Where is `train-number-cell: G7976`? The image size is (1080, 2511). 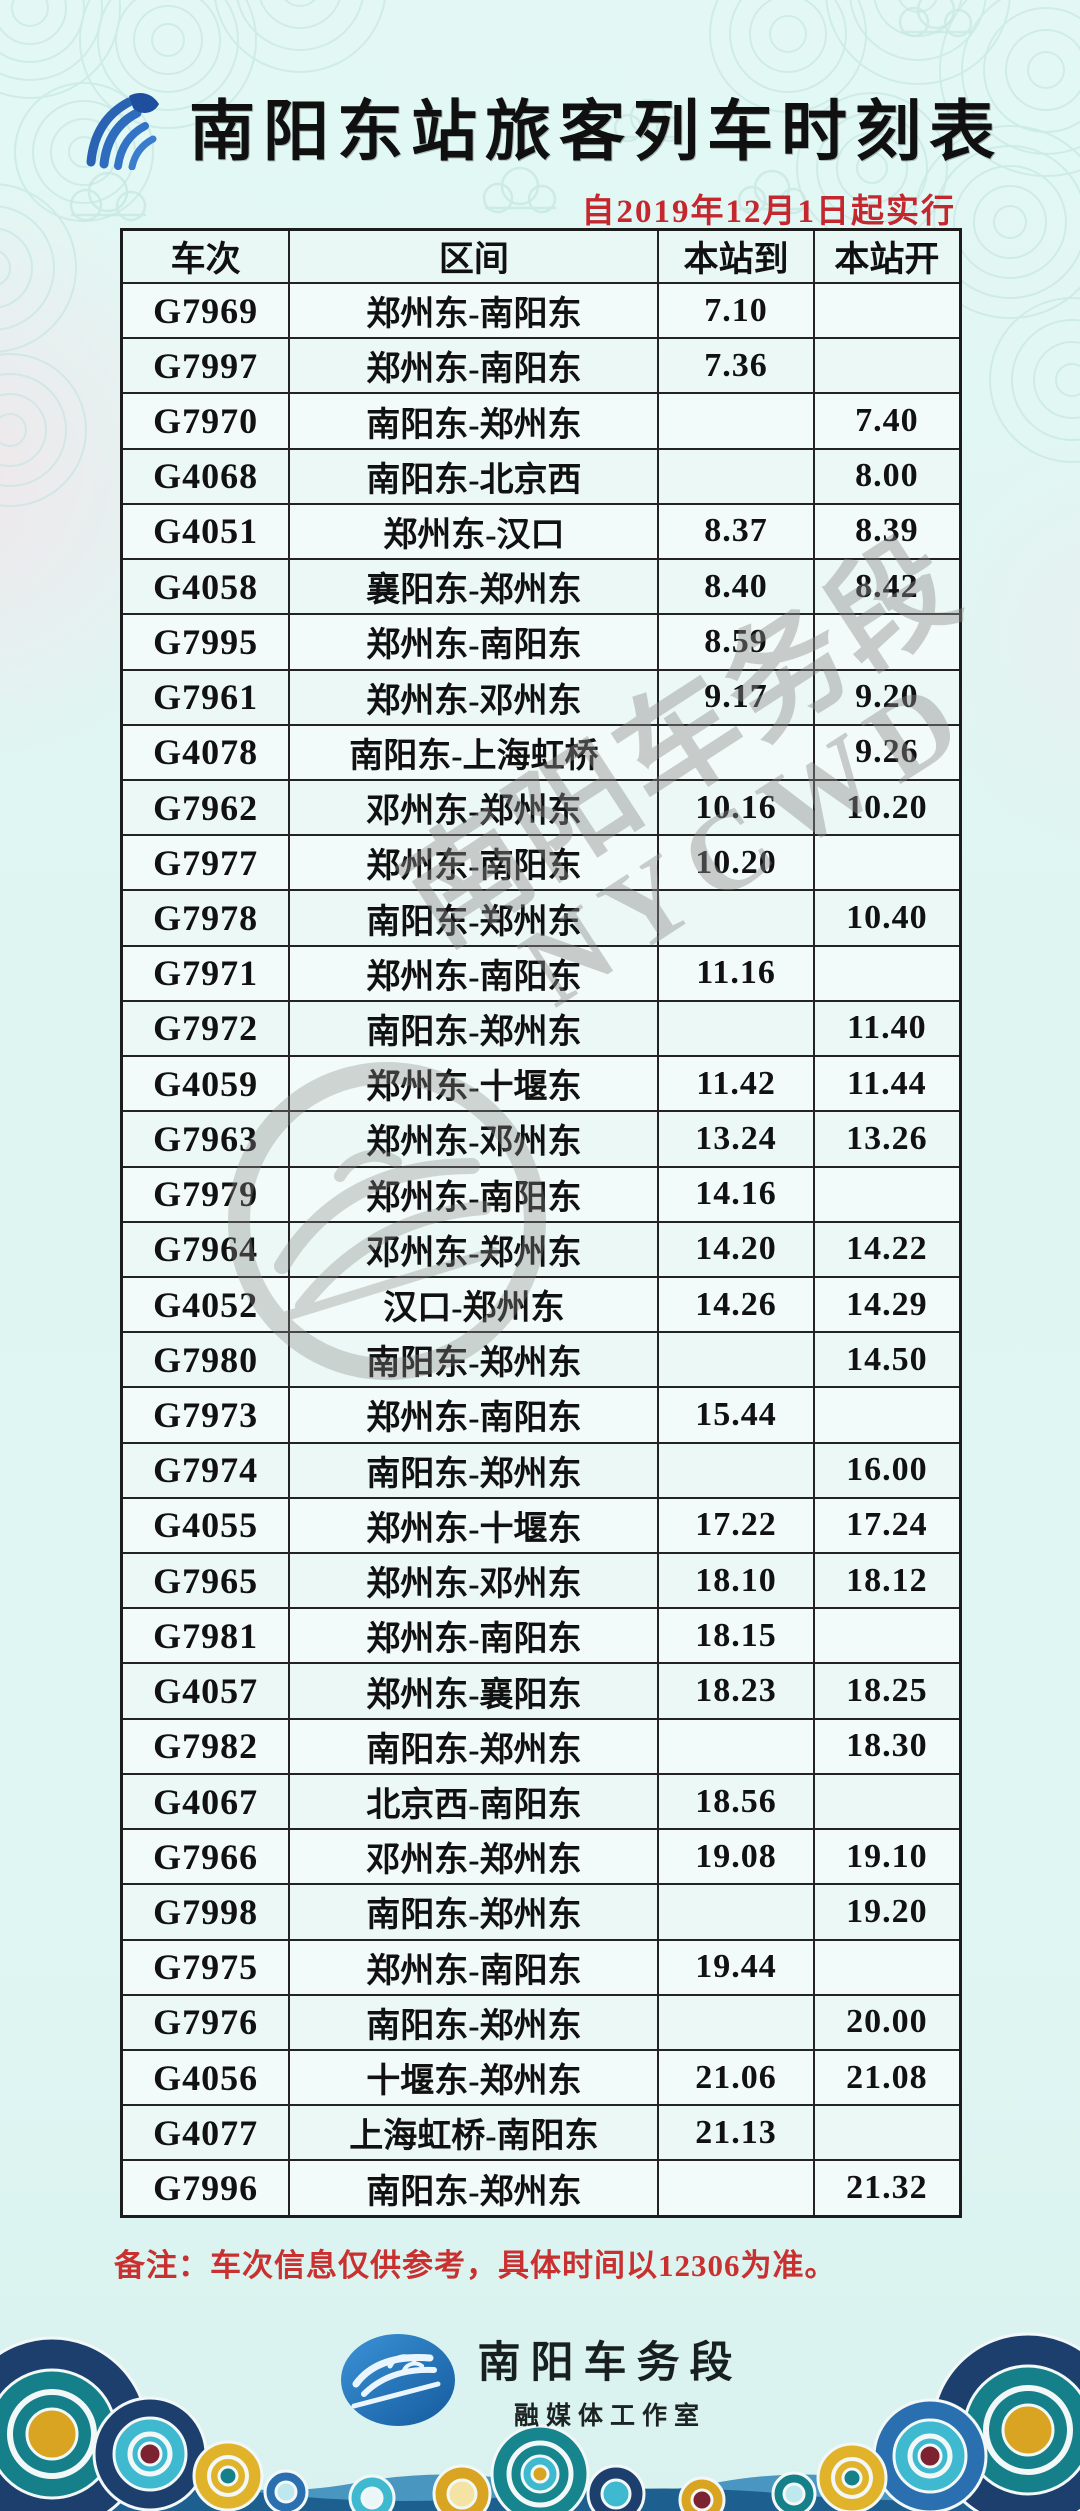
train-number-cell: G7976 is located at coordinates (205, 2022).